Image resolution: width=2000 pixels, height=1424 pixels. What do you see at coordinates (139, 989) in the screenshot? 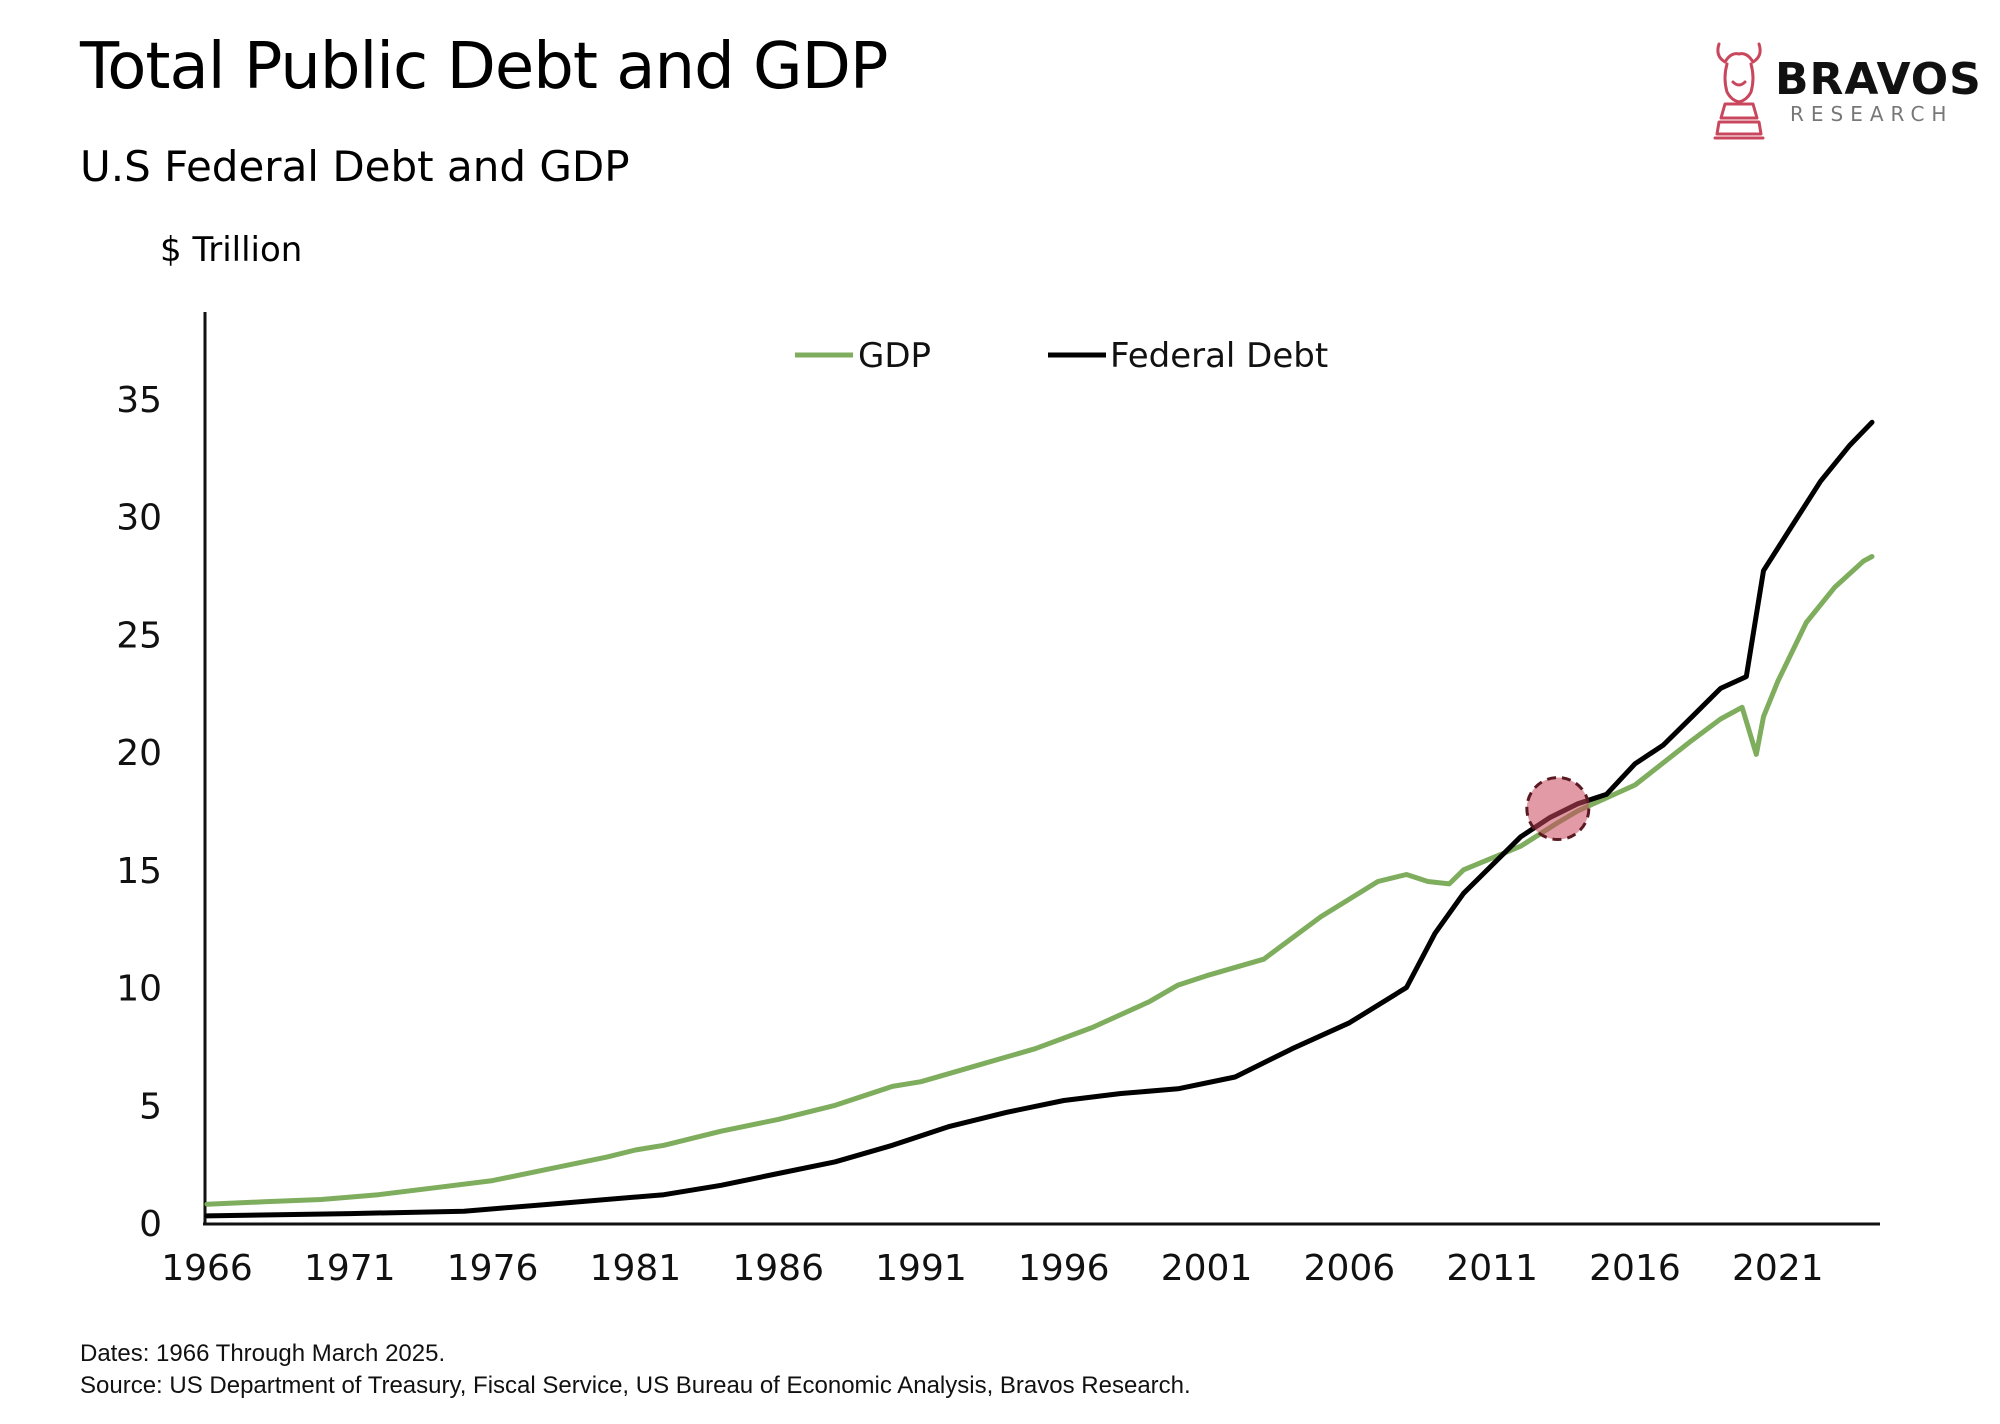
I see `y-tick-label: 10` at bounding box center [139, 989].